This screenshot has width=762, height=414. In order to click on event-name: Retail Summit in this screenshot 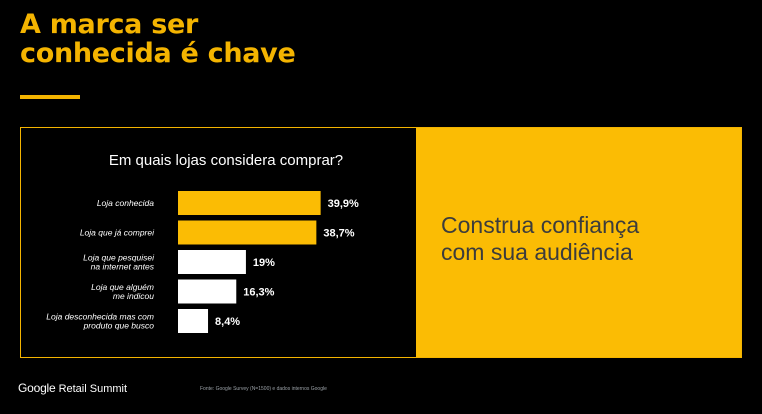, I will do `click(93, 389)`.